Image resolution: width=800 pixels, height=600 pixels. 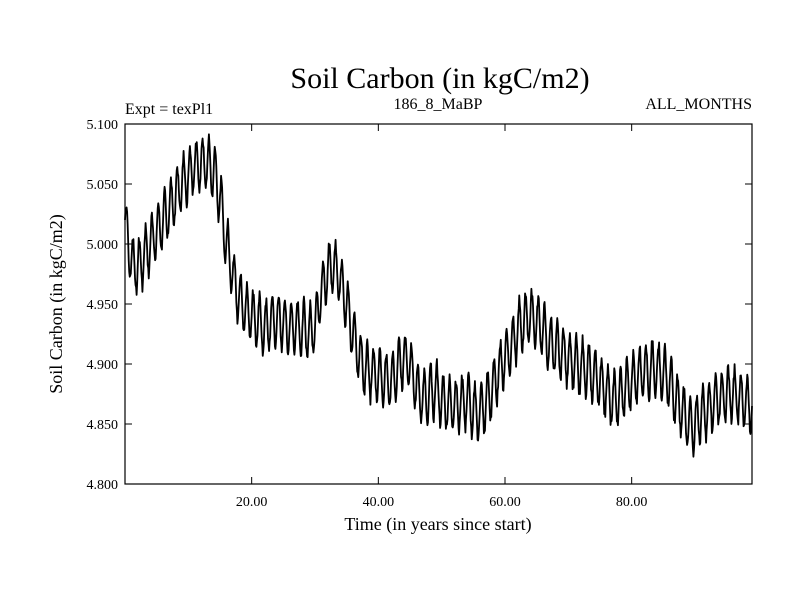 What do you see at coordinates (252, 502) in the screenshot?
I see `x-tick-label: 20.00` at bounding box center [252, 502].